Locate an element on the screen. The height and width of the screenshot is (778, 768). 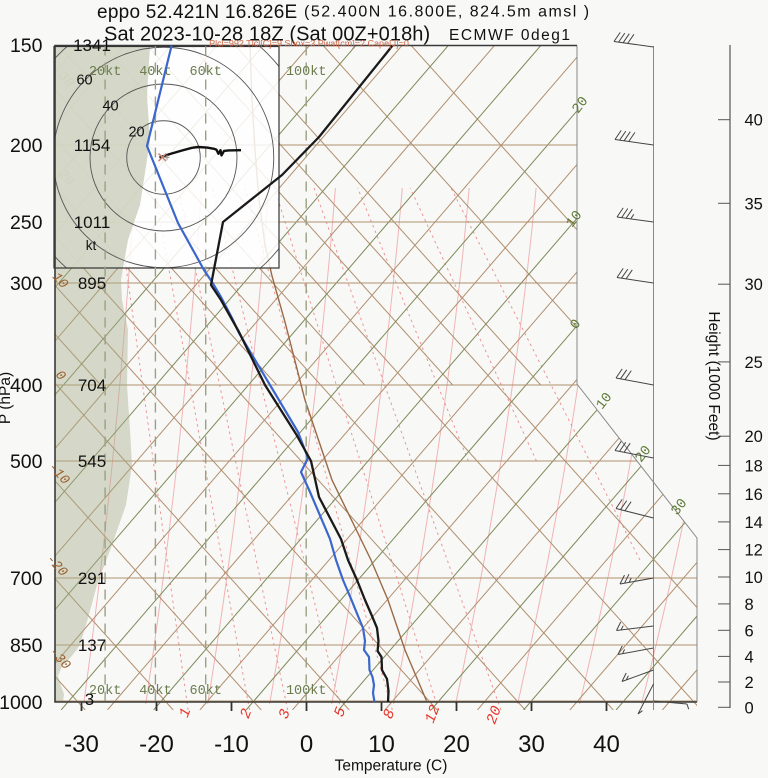
svg-text: 1011 is located at coordinates (92, 222).